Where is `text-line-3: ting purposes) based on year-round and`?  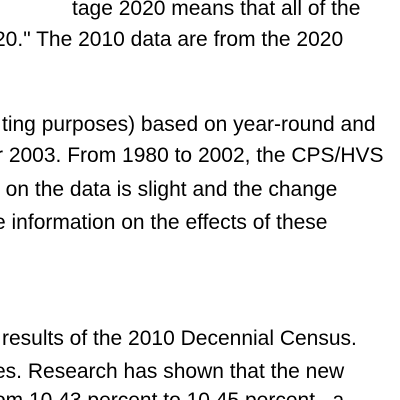 text-line-3: ting purposes) based on year-round and is located at coordinates (189, 124).